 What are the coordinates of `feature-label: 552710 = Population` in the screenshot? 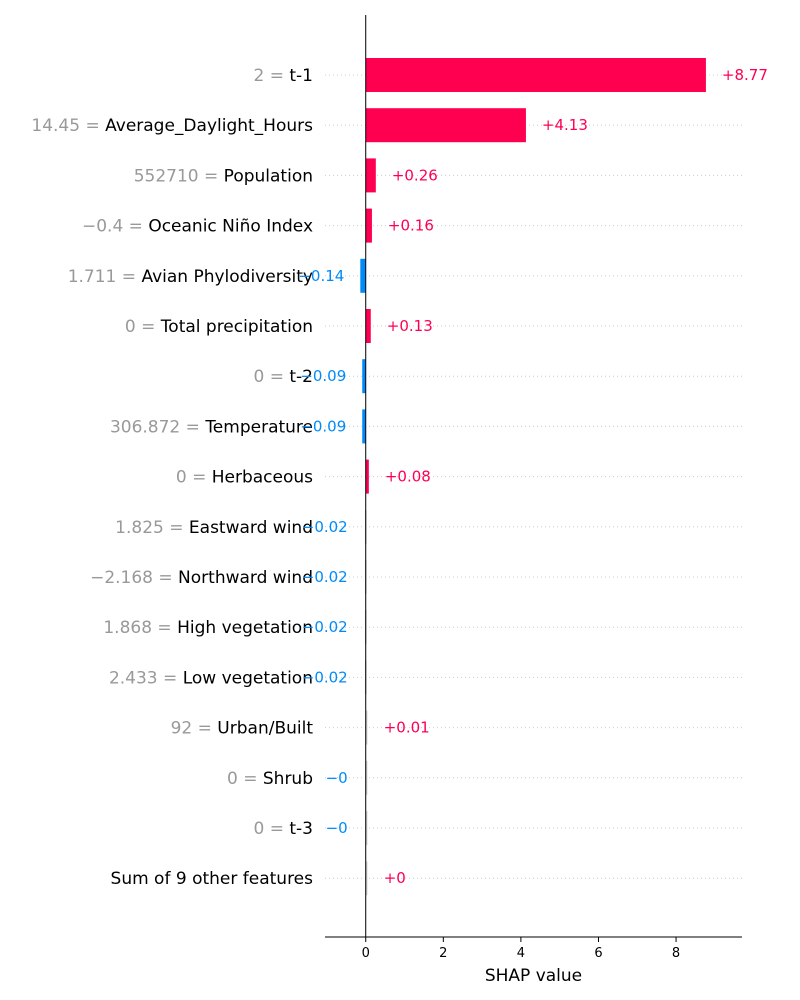 It's located at (223, 176).